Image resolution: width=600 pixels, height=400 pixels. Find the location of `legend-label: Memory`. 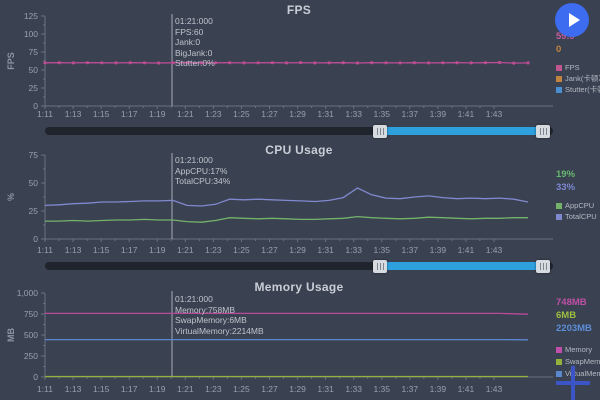

legend-label: Memory is located at coordinates (579, 349).